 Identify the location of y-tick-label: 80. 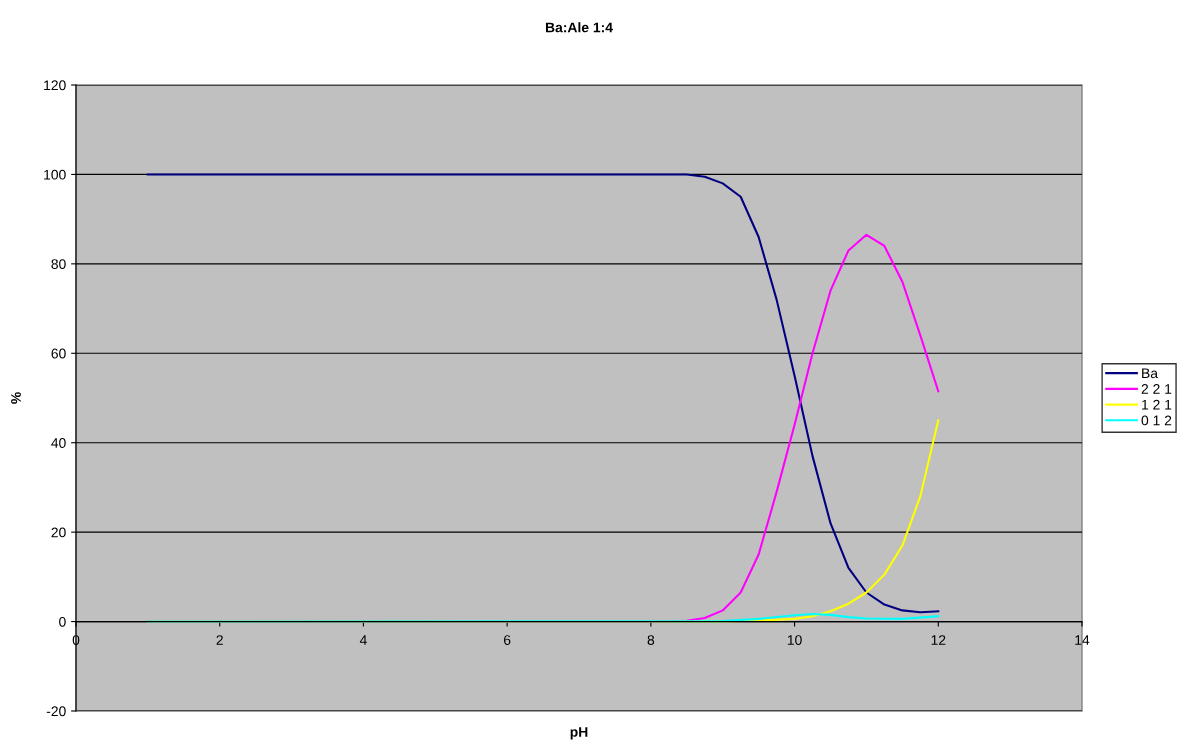
(58, 264).